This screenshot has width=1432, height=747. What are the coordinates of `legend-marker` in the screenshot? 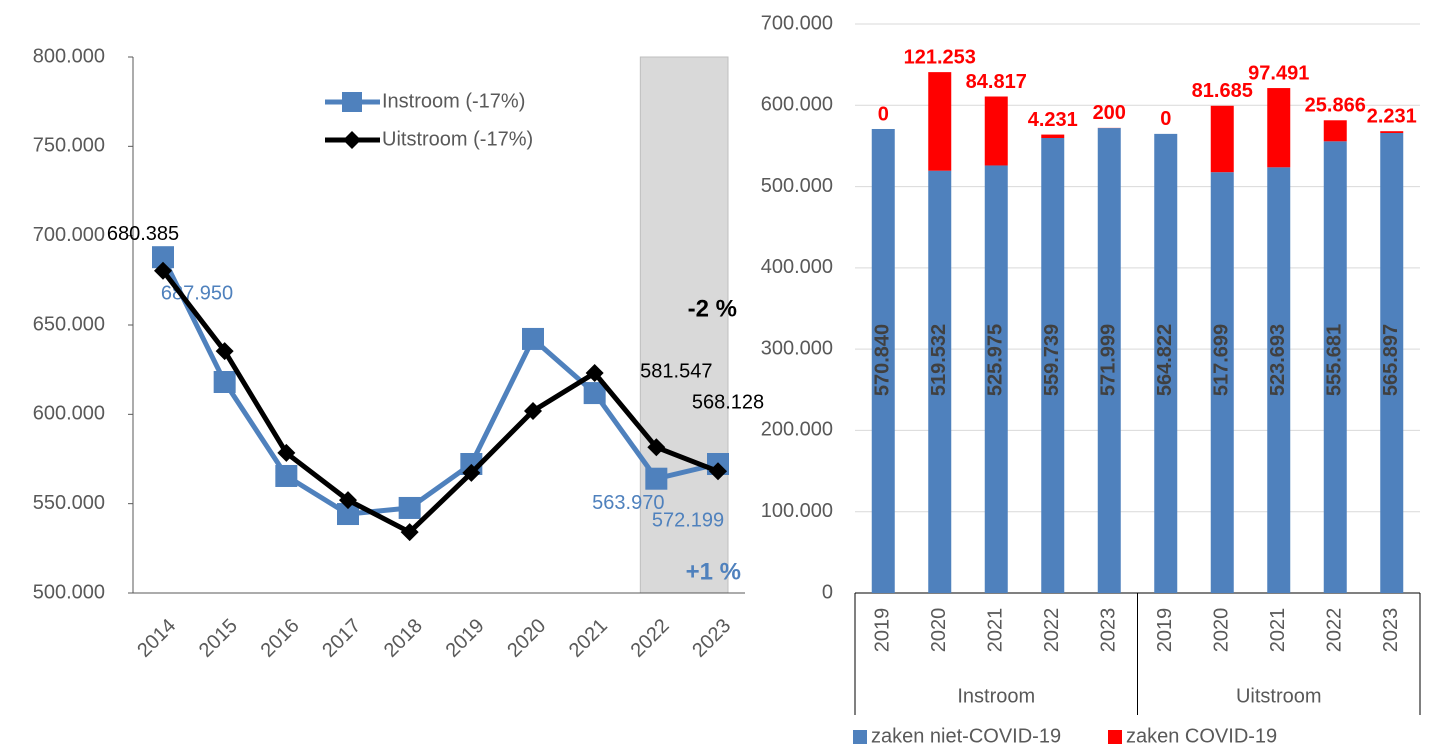 It's located at (352, 102).